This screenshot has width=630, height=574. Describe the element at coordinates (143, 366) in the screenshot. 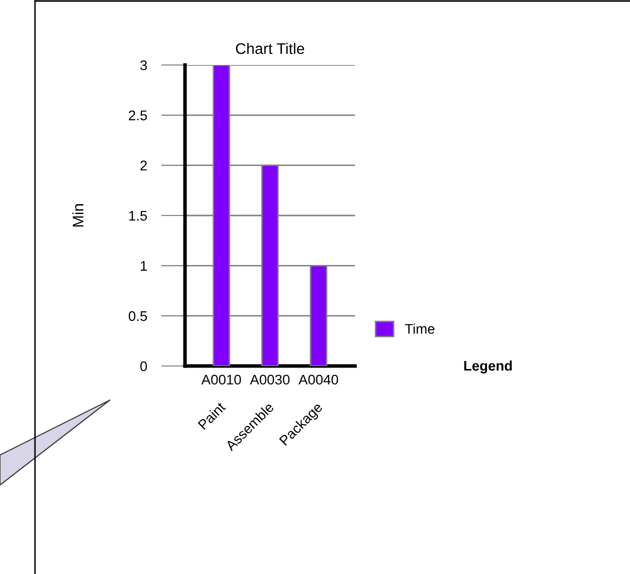

I see `y-tick-label: 0` at that location.